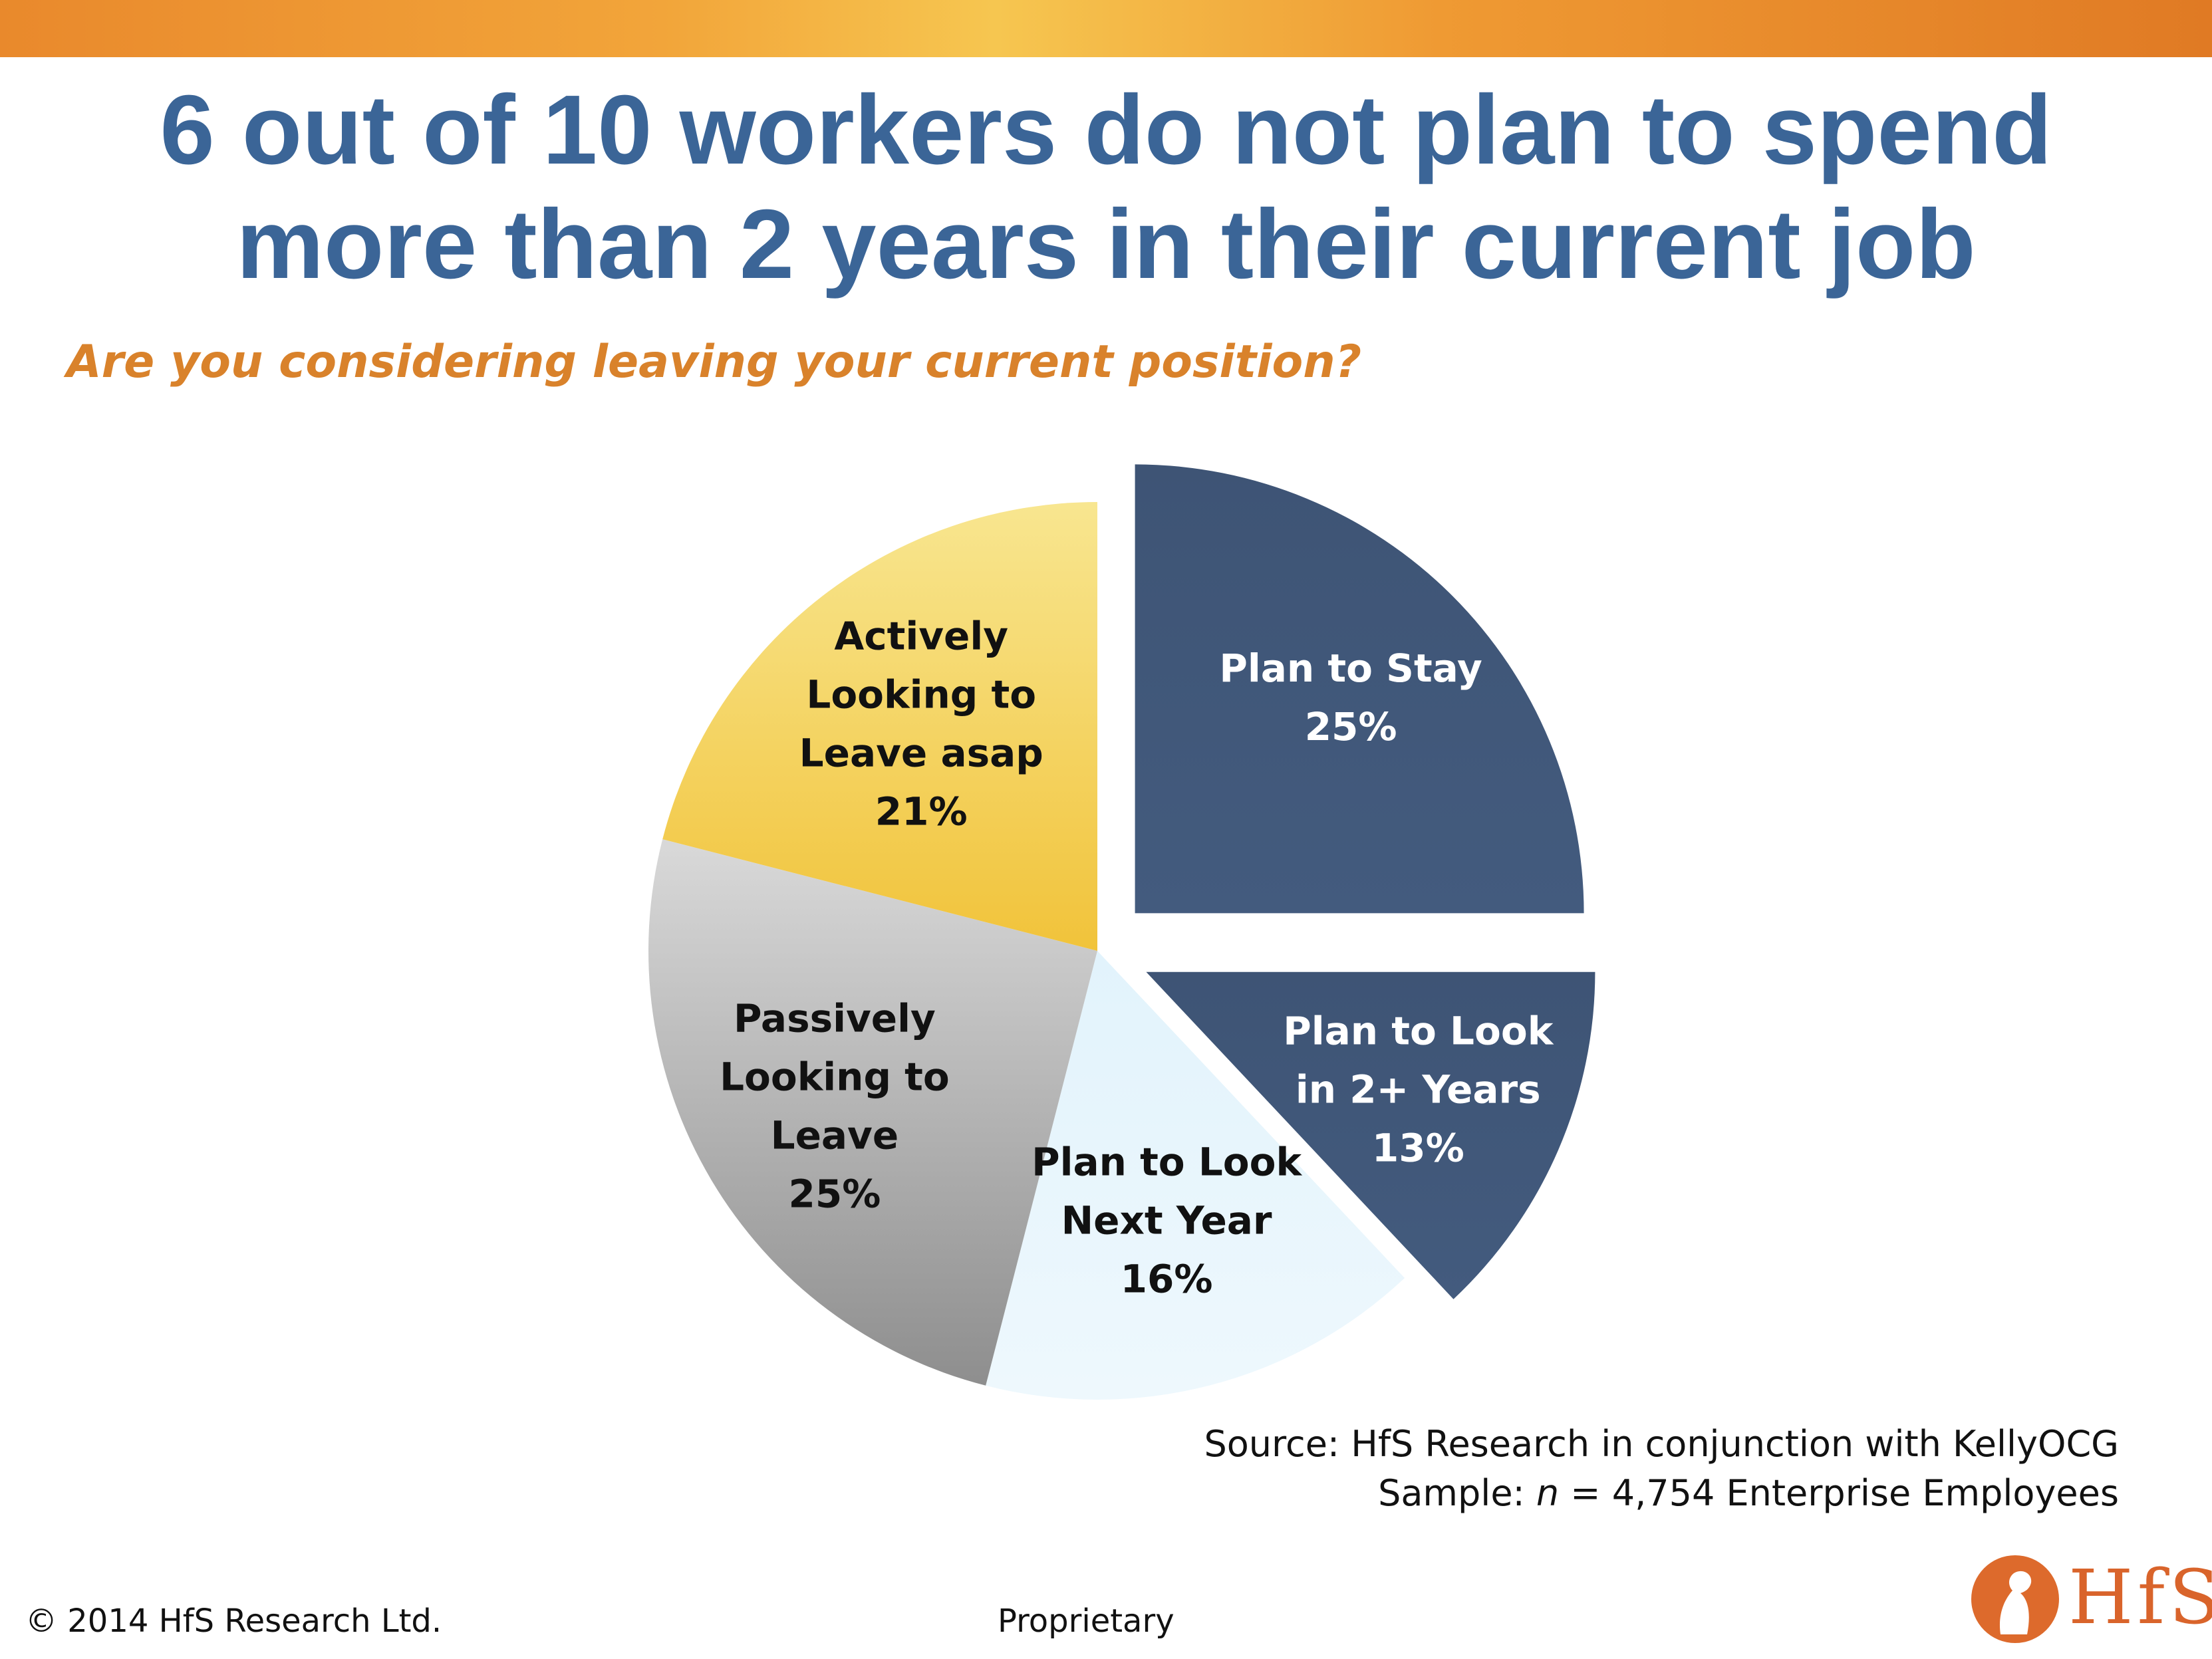  I want to click on top-decorative-band, so click(1106, 28).